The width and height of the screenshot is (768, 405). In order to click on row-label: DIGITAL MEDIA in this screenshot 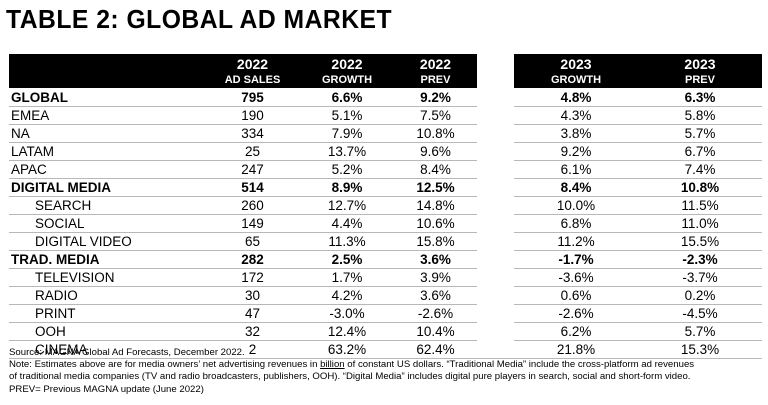, I will do `click(61, 187)`.